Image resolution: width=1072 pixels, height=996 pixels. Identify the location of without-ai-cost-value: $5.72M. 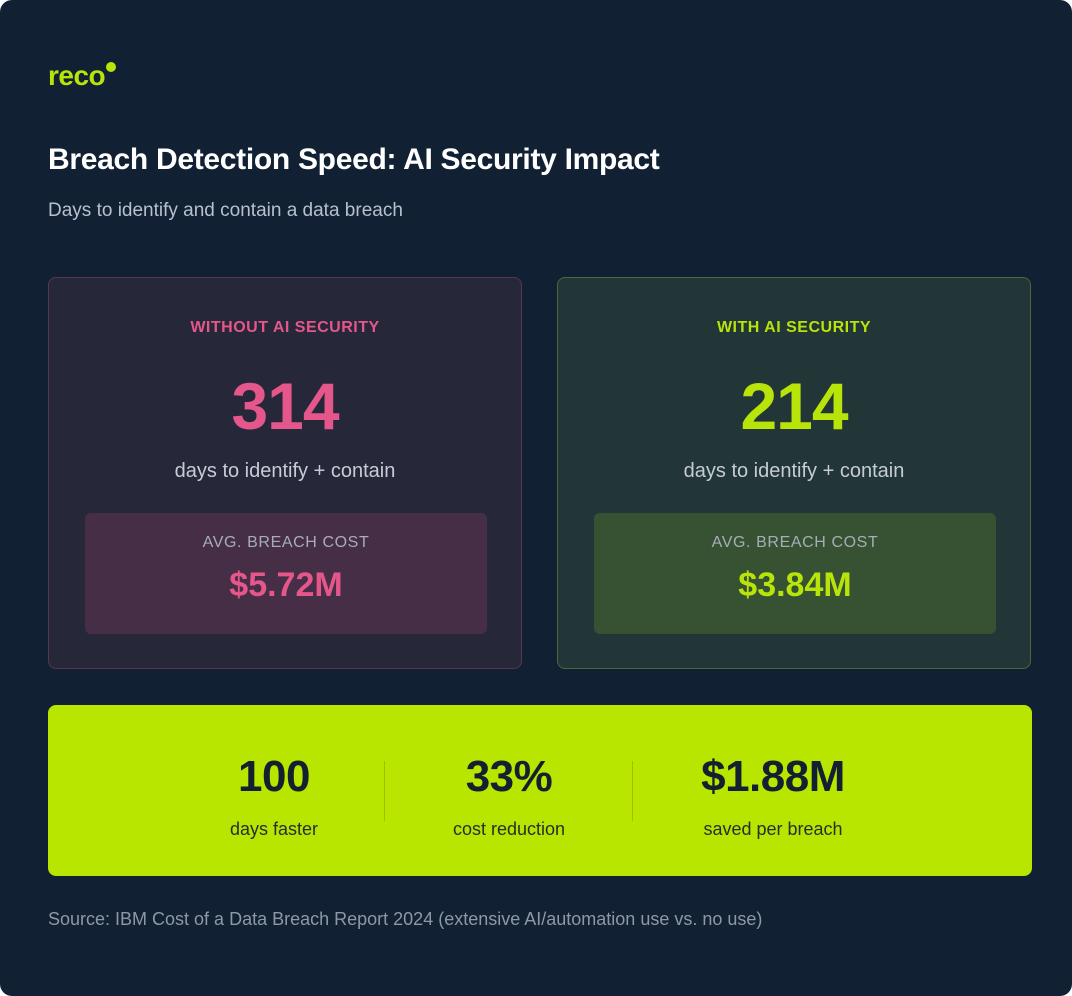
(286, 585).